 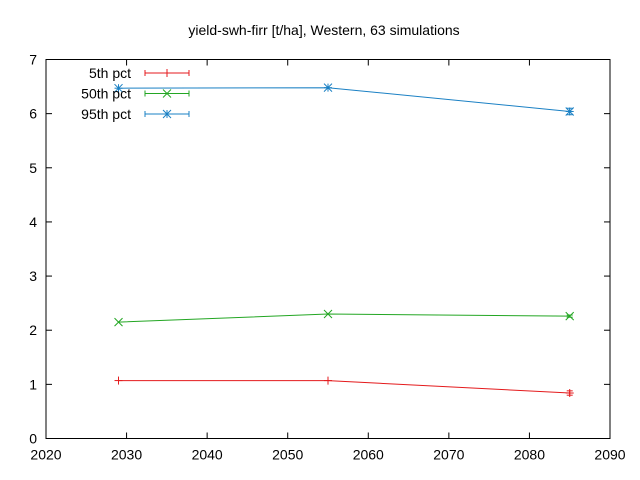 What do you see at coordinates (368, 455) in the screenshot?
I see `x-tick-label: 2060` at bounding box center [368, 455].